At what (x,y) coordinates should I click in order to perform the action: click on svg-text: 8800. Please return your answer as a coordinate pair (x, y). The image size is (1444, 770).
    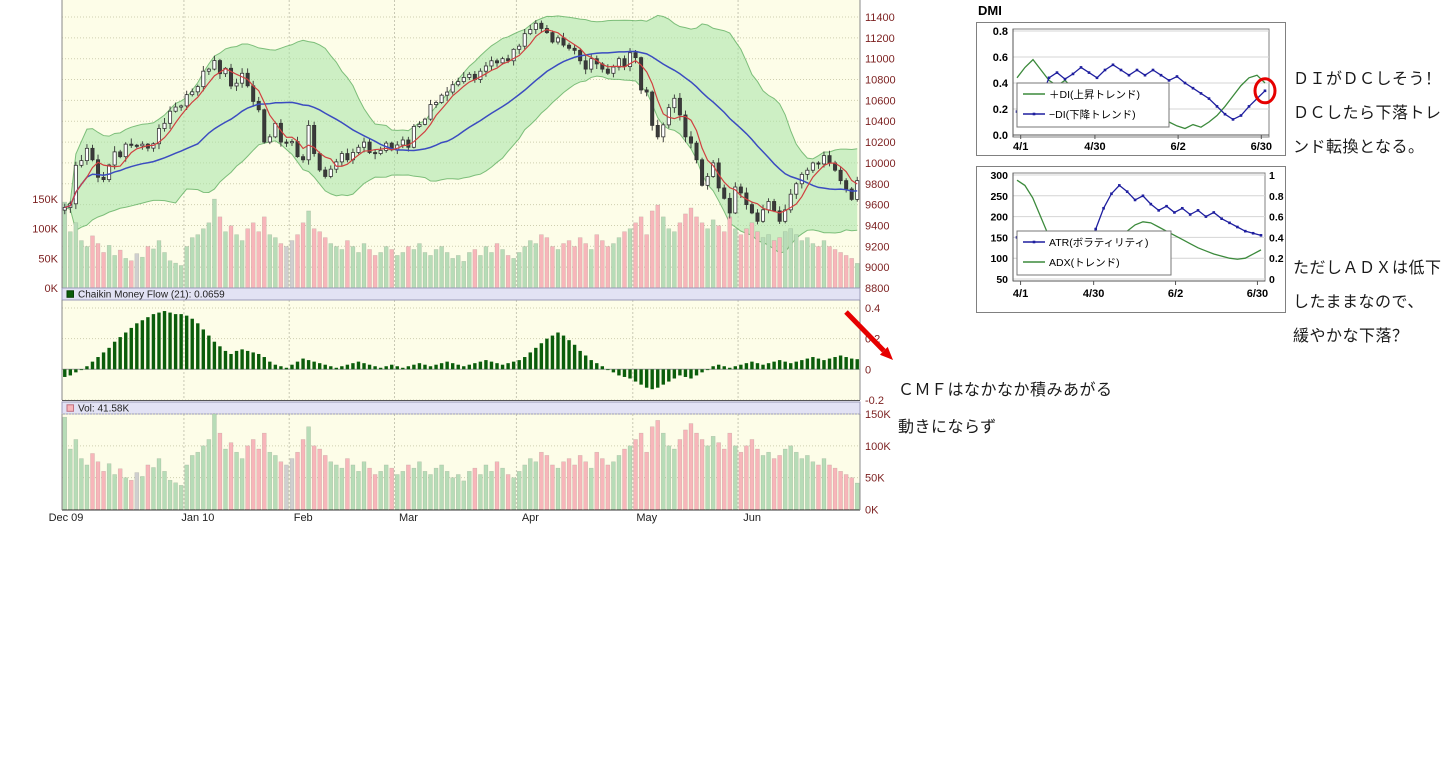
    Looking at the image, I should click on (877, 289).